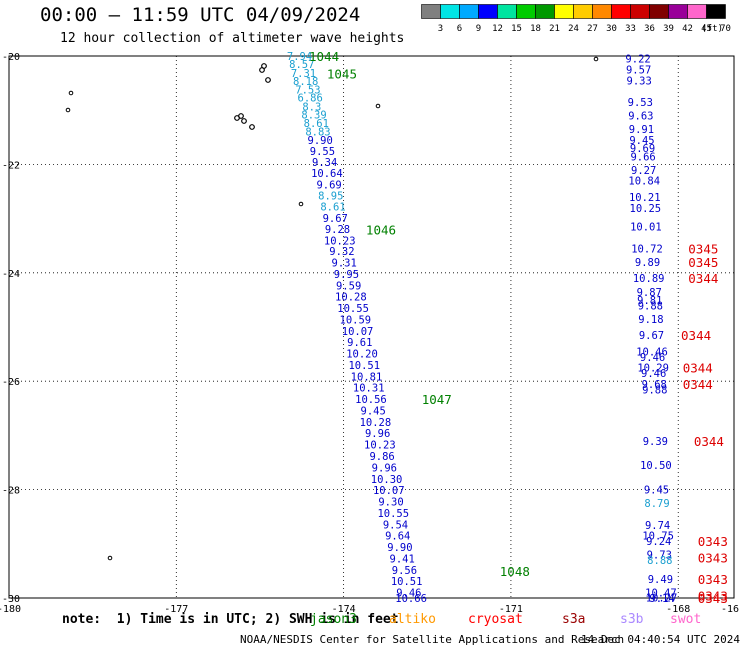 The height and width of the screenshot is (650, 740). I want to click on data-point-label: 10.51, so click(364, 366).